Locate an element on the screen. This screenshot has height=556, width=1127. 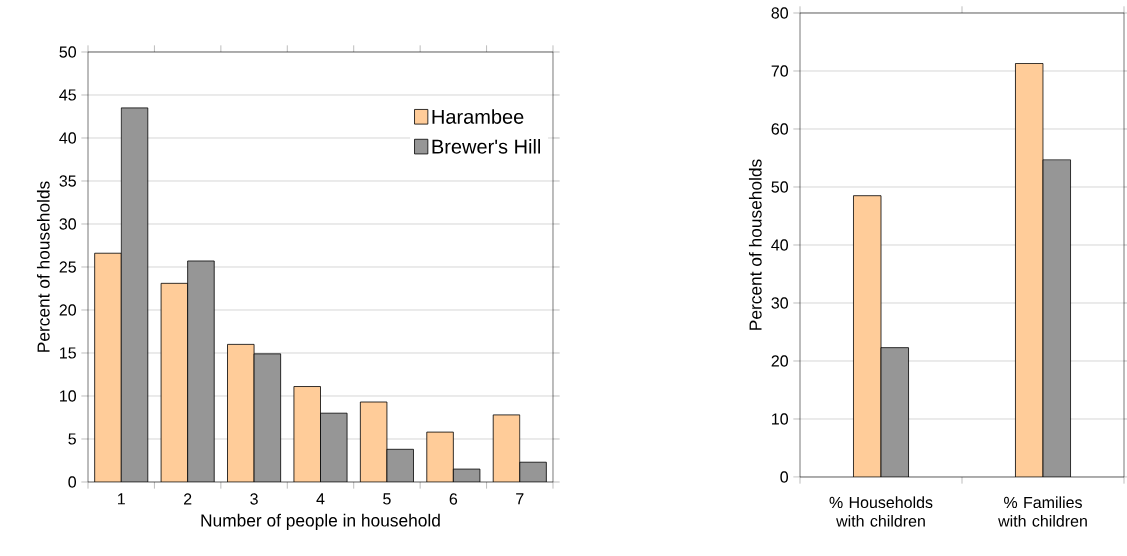
x-tick-label: 1 is located at coordinates (121, 499).